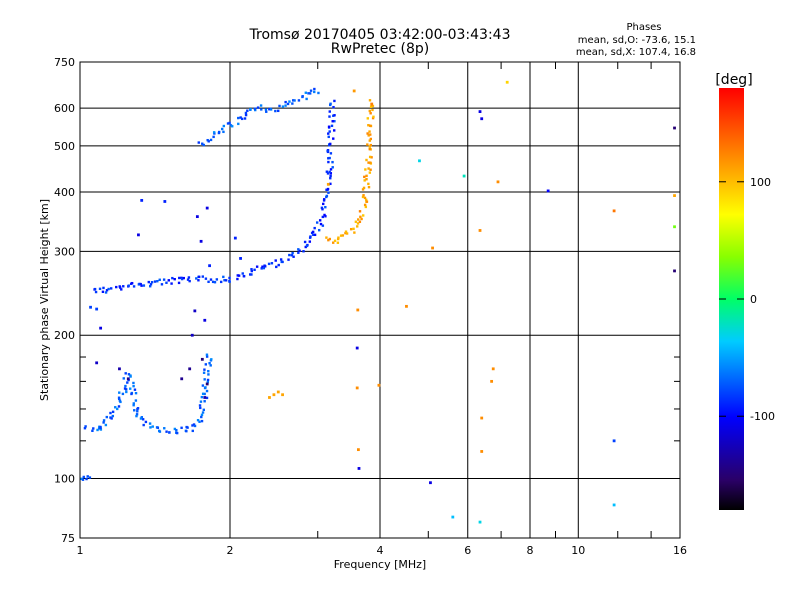 Image resolution: width=800 pixels, height=600 pixels. What do you see at coordinates (64, 192) in the screenshot?
I see `y-tick-label: 400` at bounding box center [64, 192].